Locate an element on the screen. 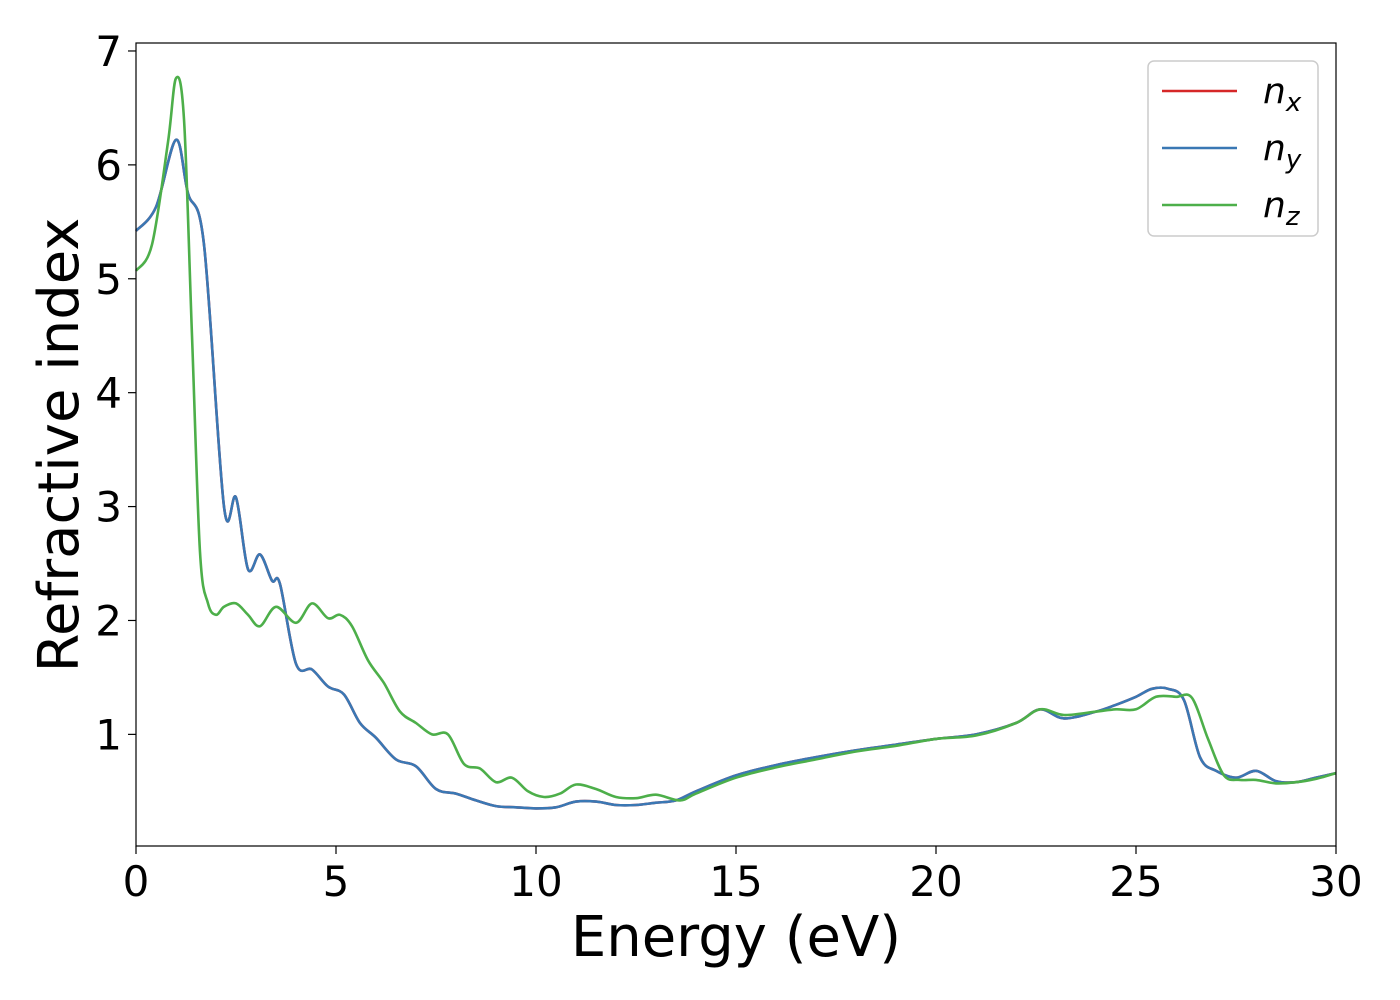 The image size is (1400, 1000). y-tick-label: 5 is located at coordinates (108, 279).